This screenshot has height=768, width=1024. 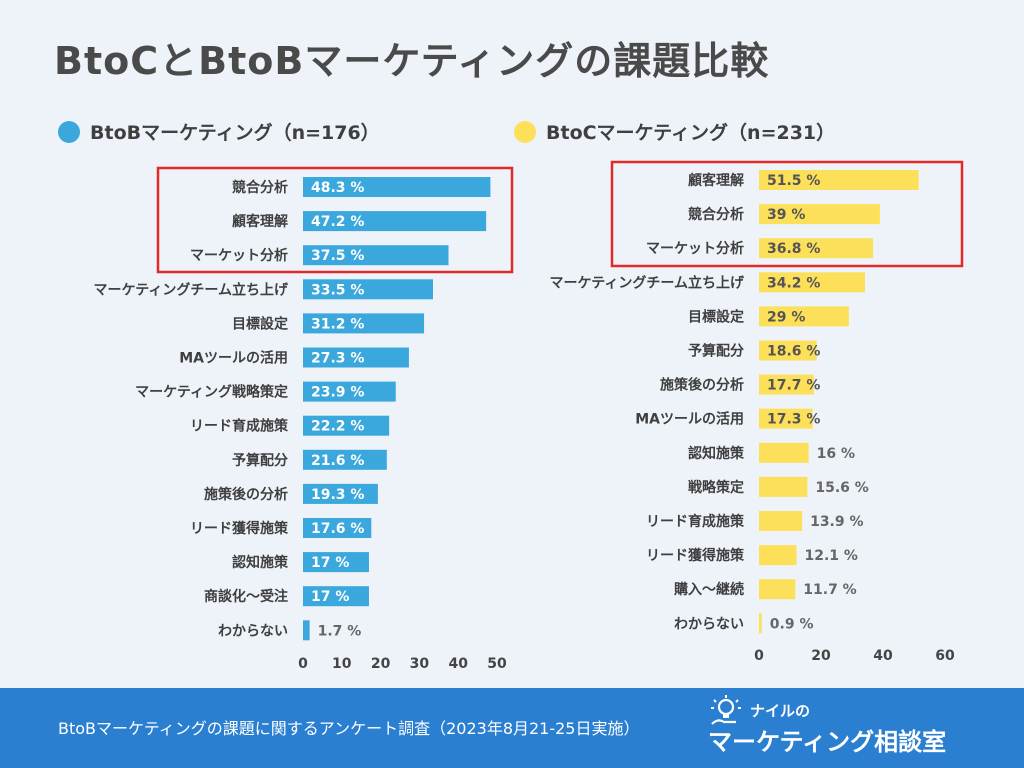 What do you see at coordinates (458, 664) in the screenshot?
I see `btob-tick-label: 40` at bounding box center [458, 664].